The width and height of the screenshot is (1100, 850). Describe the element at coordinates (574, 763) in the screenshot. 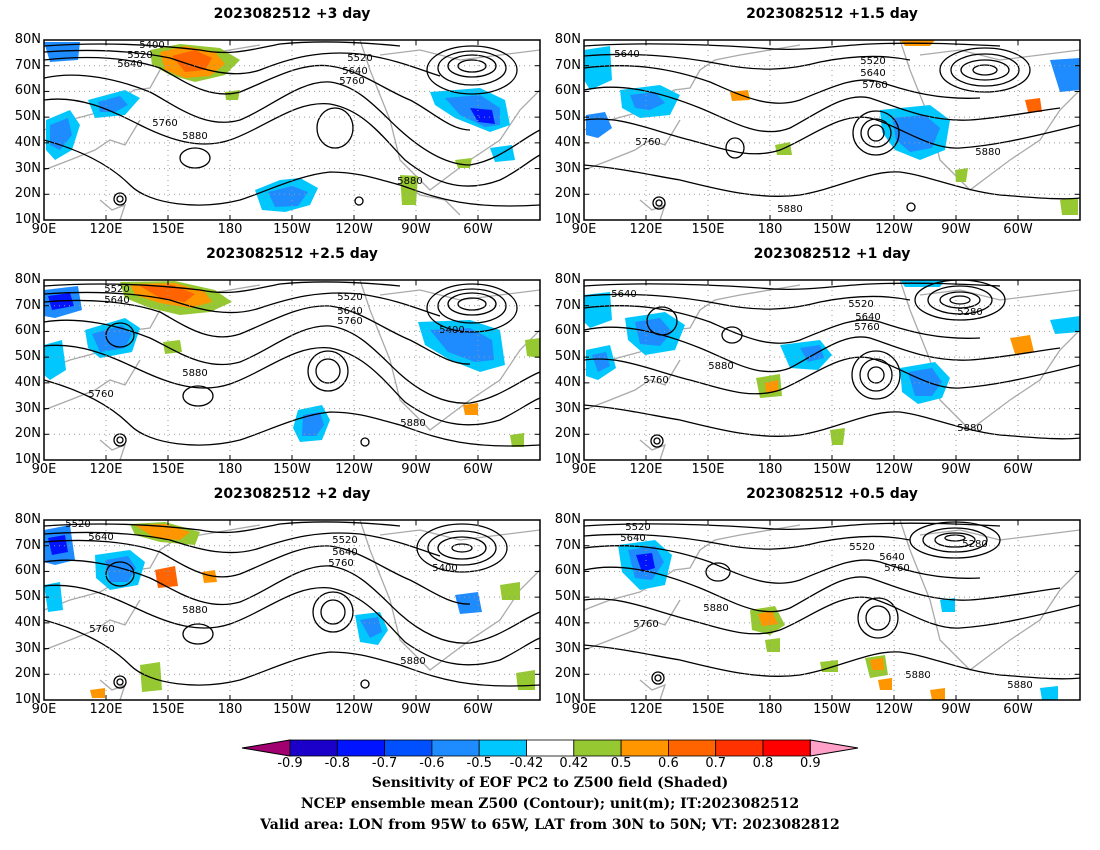

I see `colorbar-tick-label: 0.42` at that location.